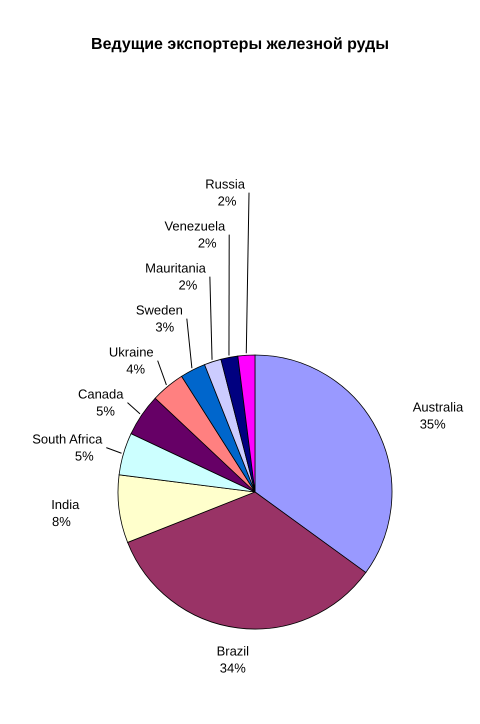 Image resolution: width=480 pixels, height=724 pixels. Describe the element at coordinates (68, 439) in the screenshot. I see `slice-label: South Africa` at that location.